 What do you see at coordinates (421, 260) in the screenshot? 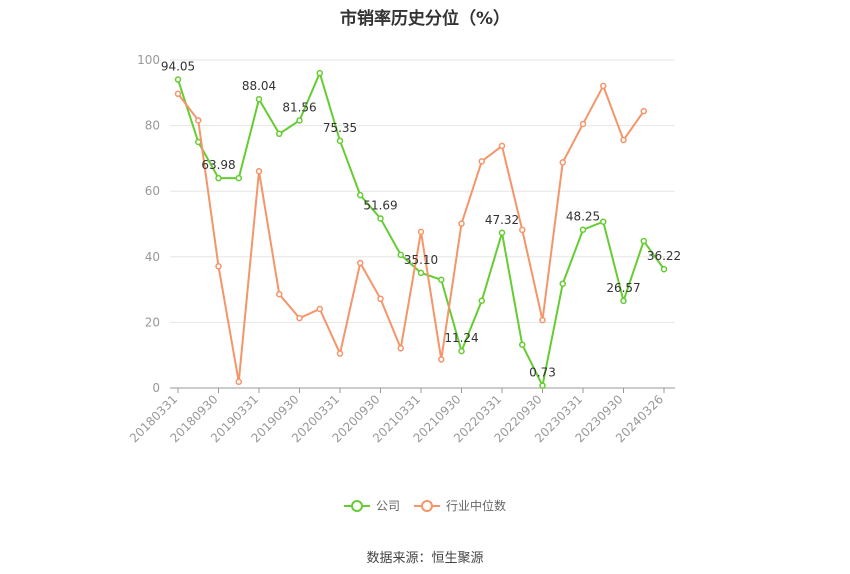
I see `data-label: 35.10` at bounding box center [421, 260].